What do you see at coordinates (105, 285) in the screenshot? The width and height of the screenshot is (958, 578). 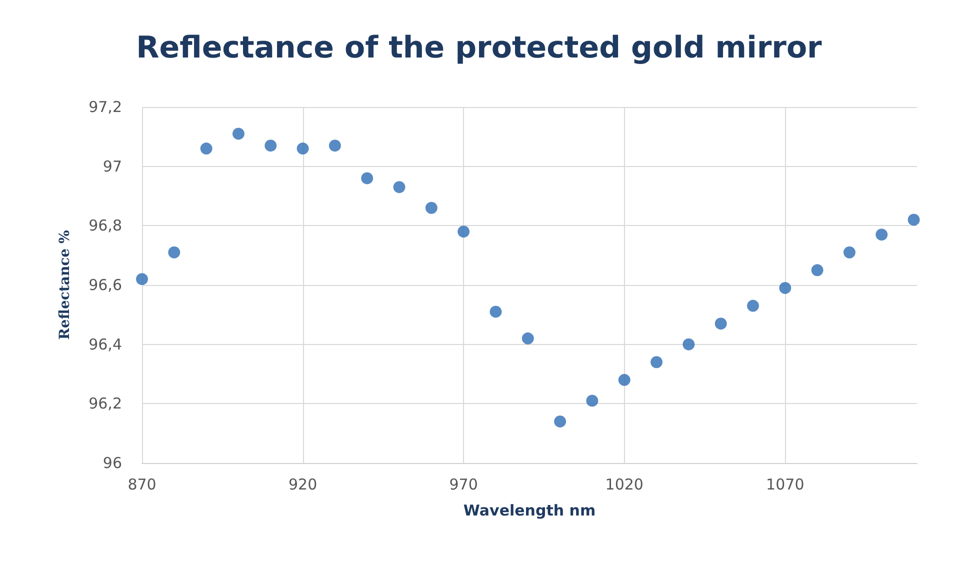 I see `y-tick-label: 96,6` at bounding box center [105, 285].